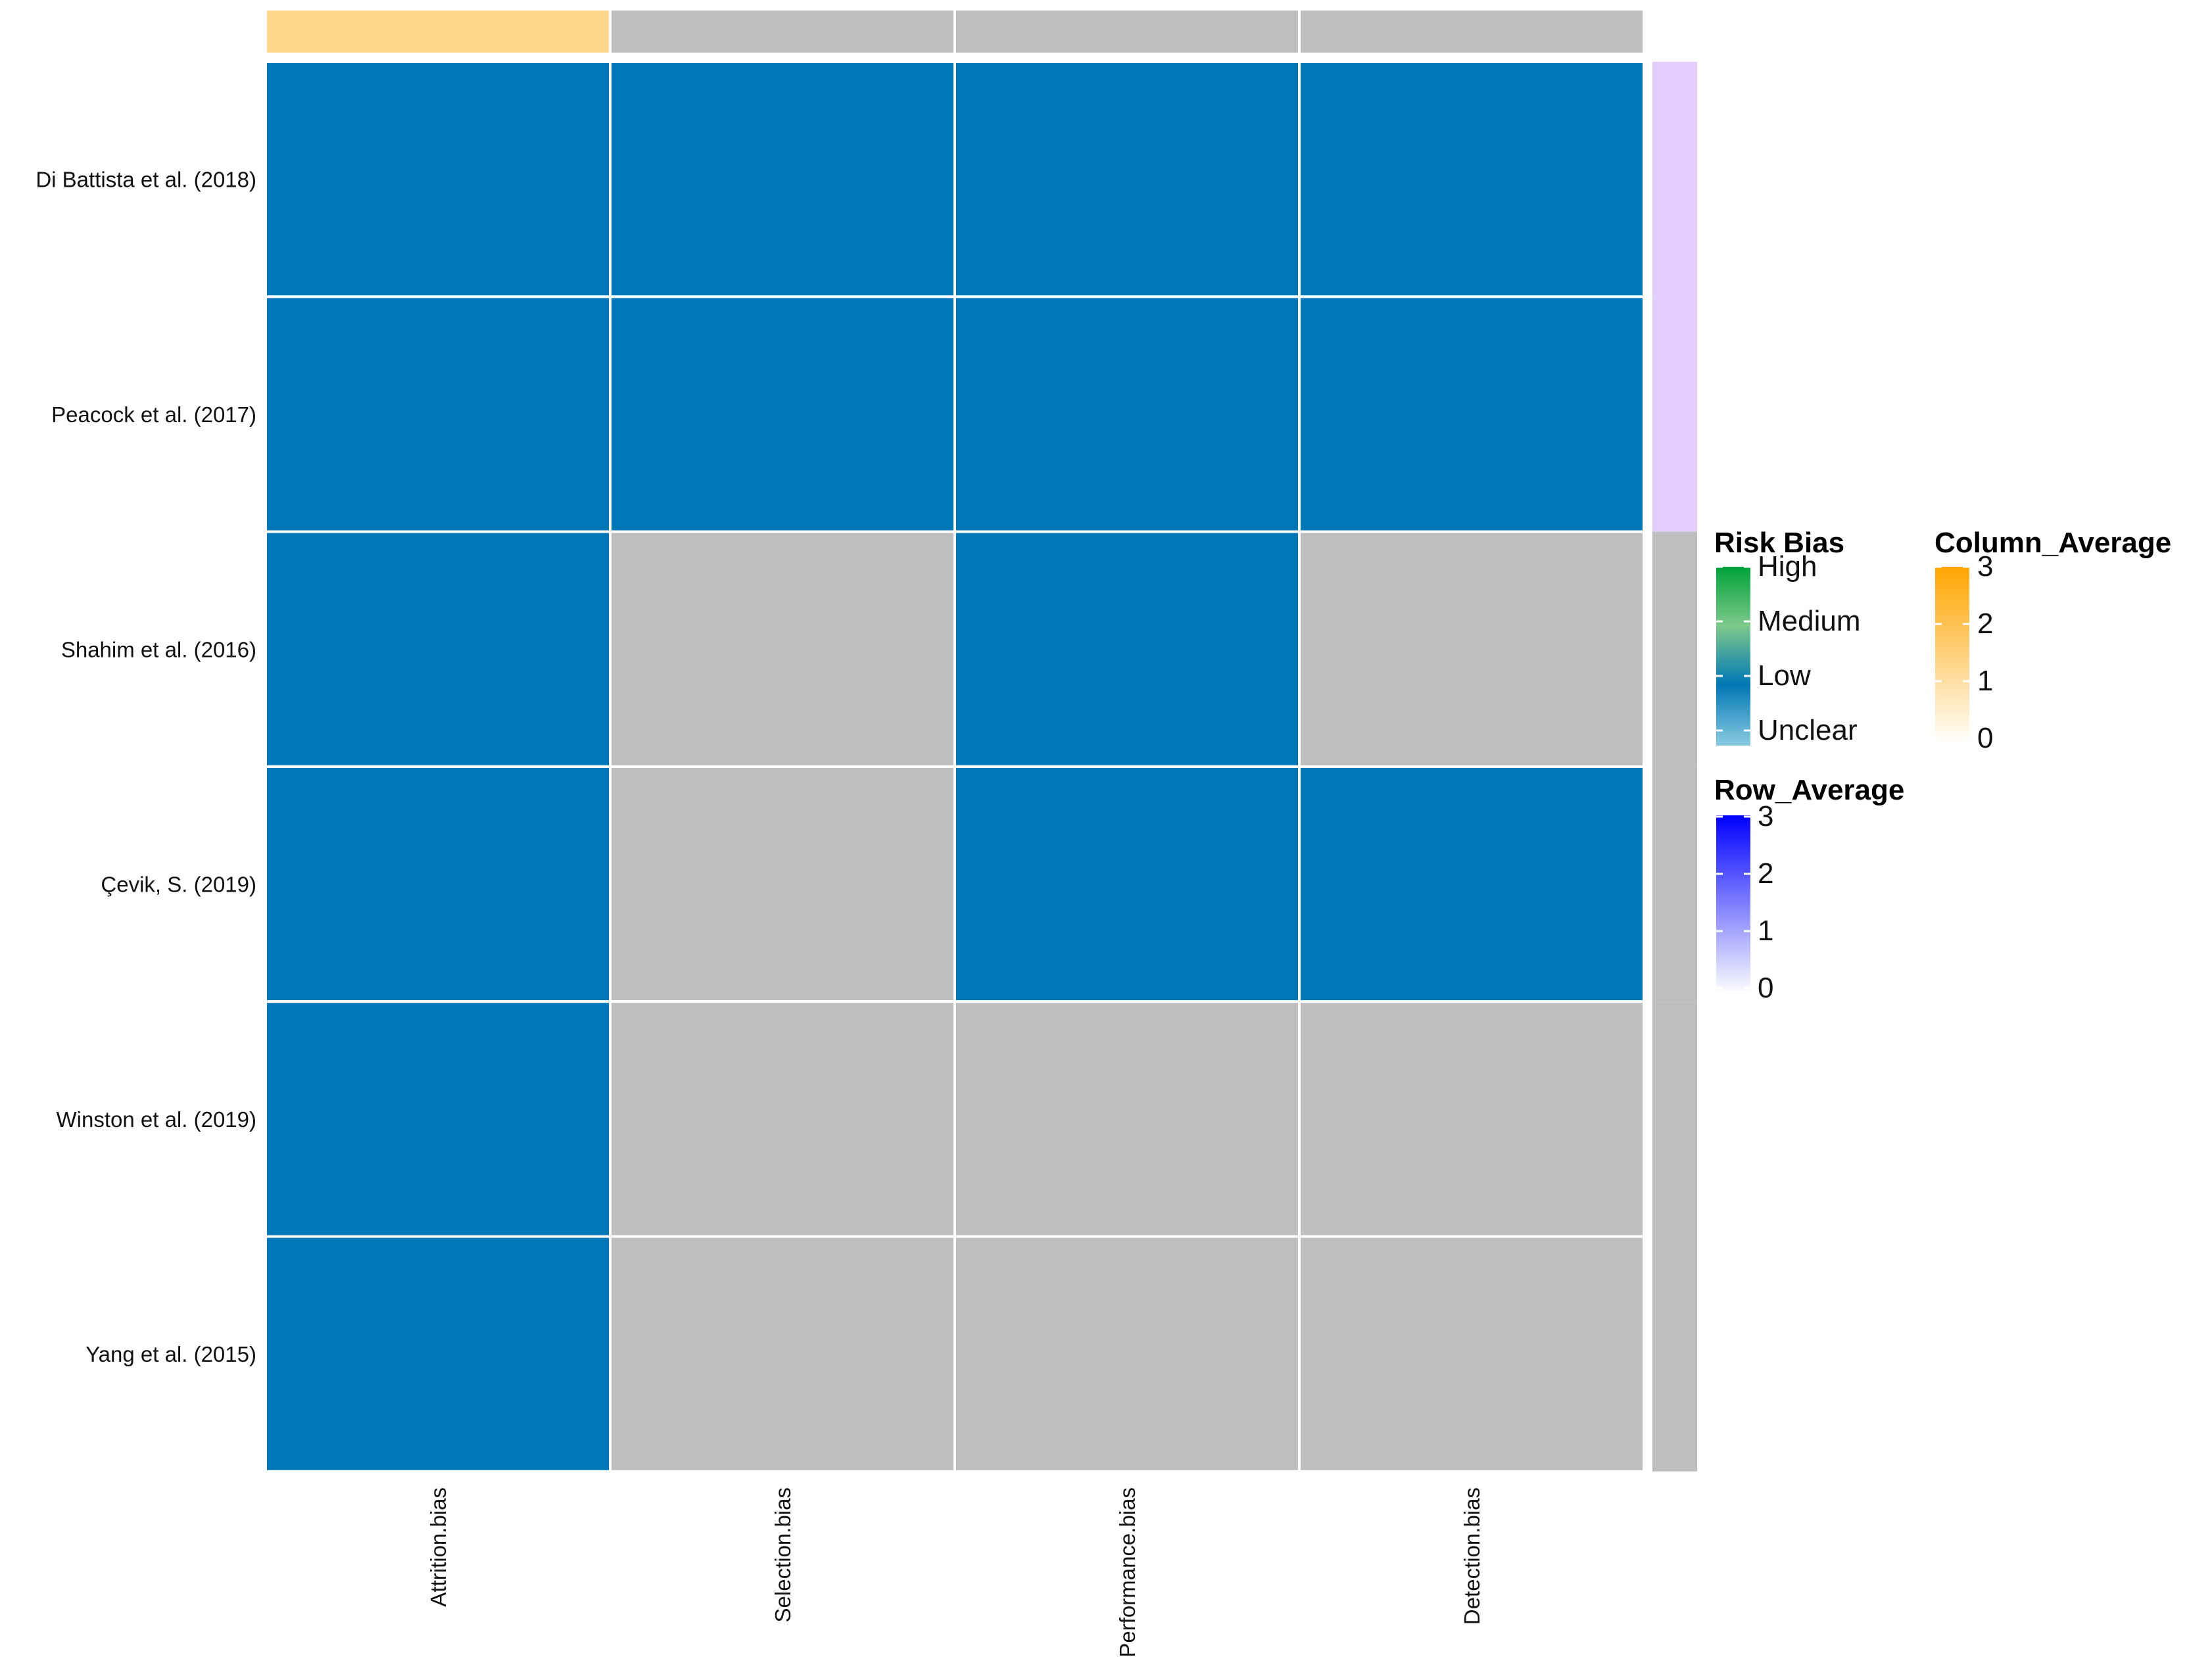  I want to click on legend-label: Low, so click(1784, 676).